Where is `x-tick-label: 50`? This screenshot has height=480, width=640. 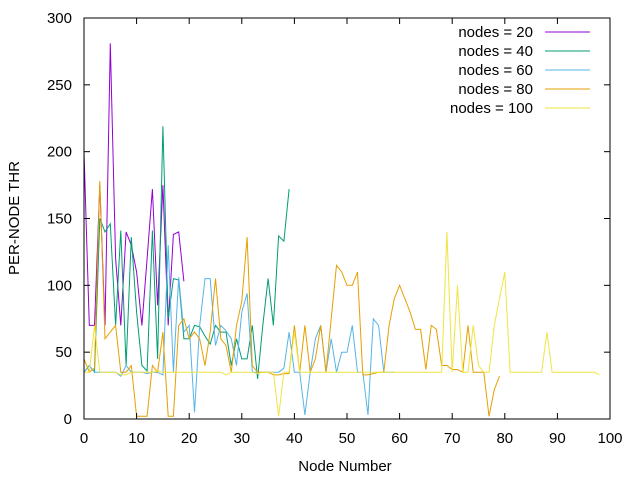 x-tick-label: 50 is located at coordinates (347, 438).